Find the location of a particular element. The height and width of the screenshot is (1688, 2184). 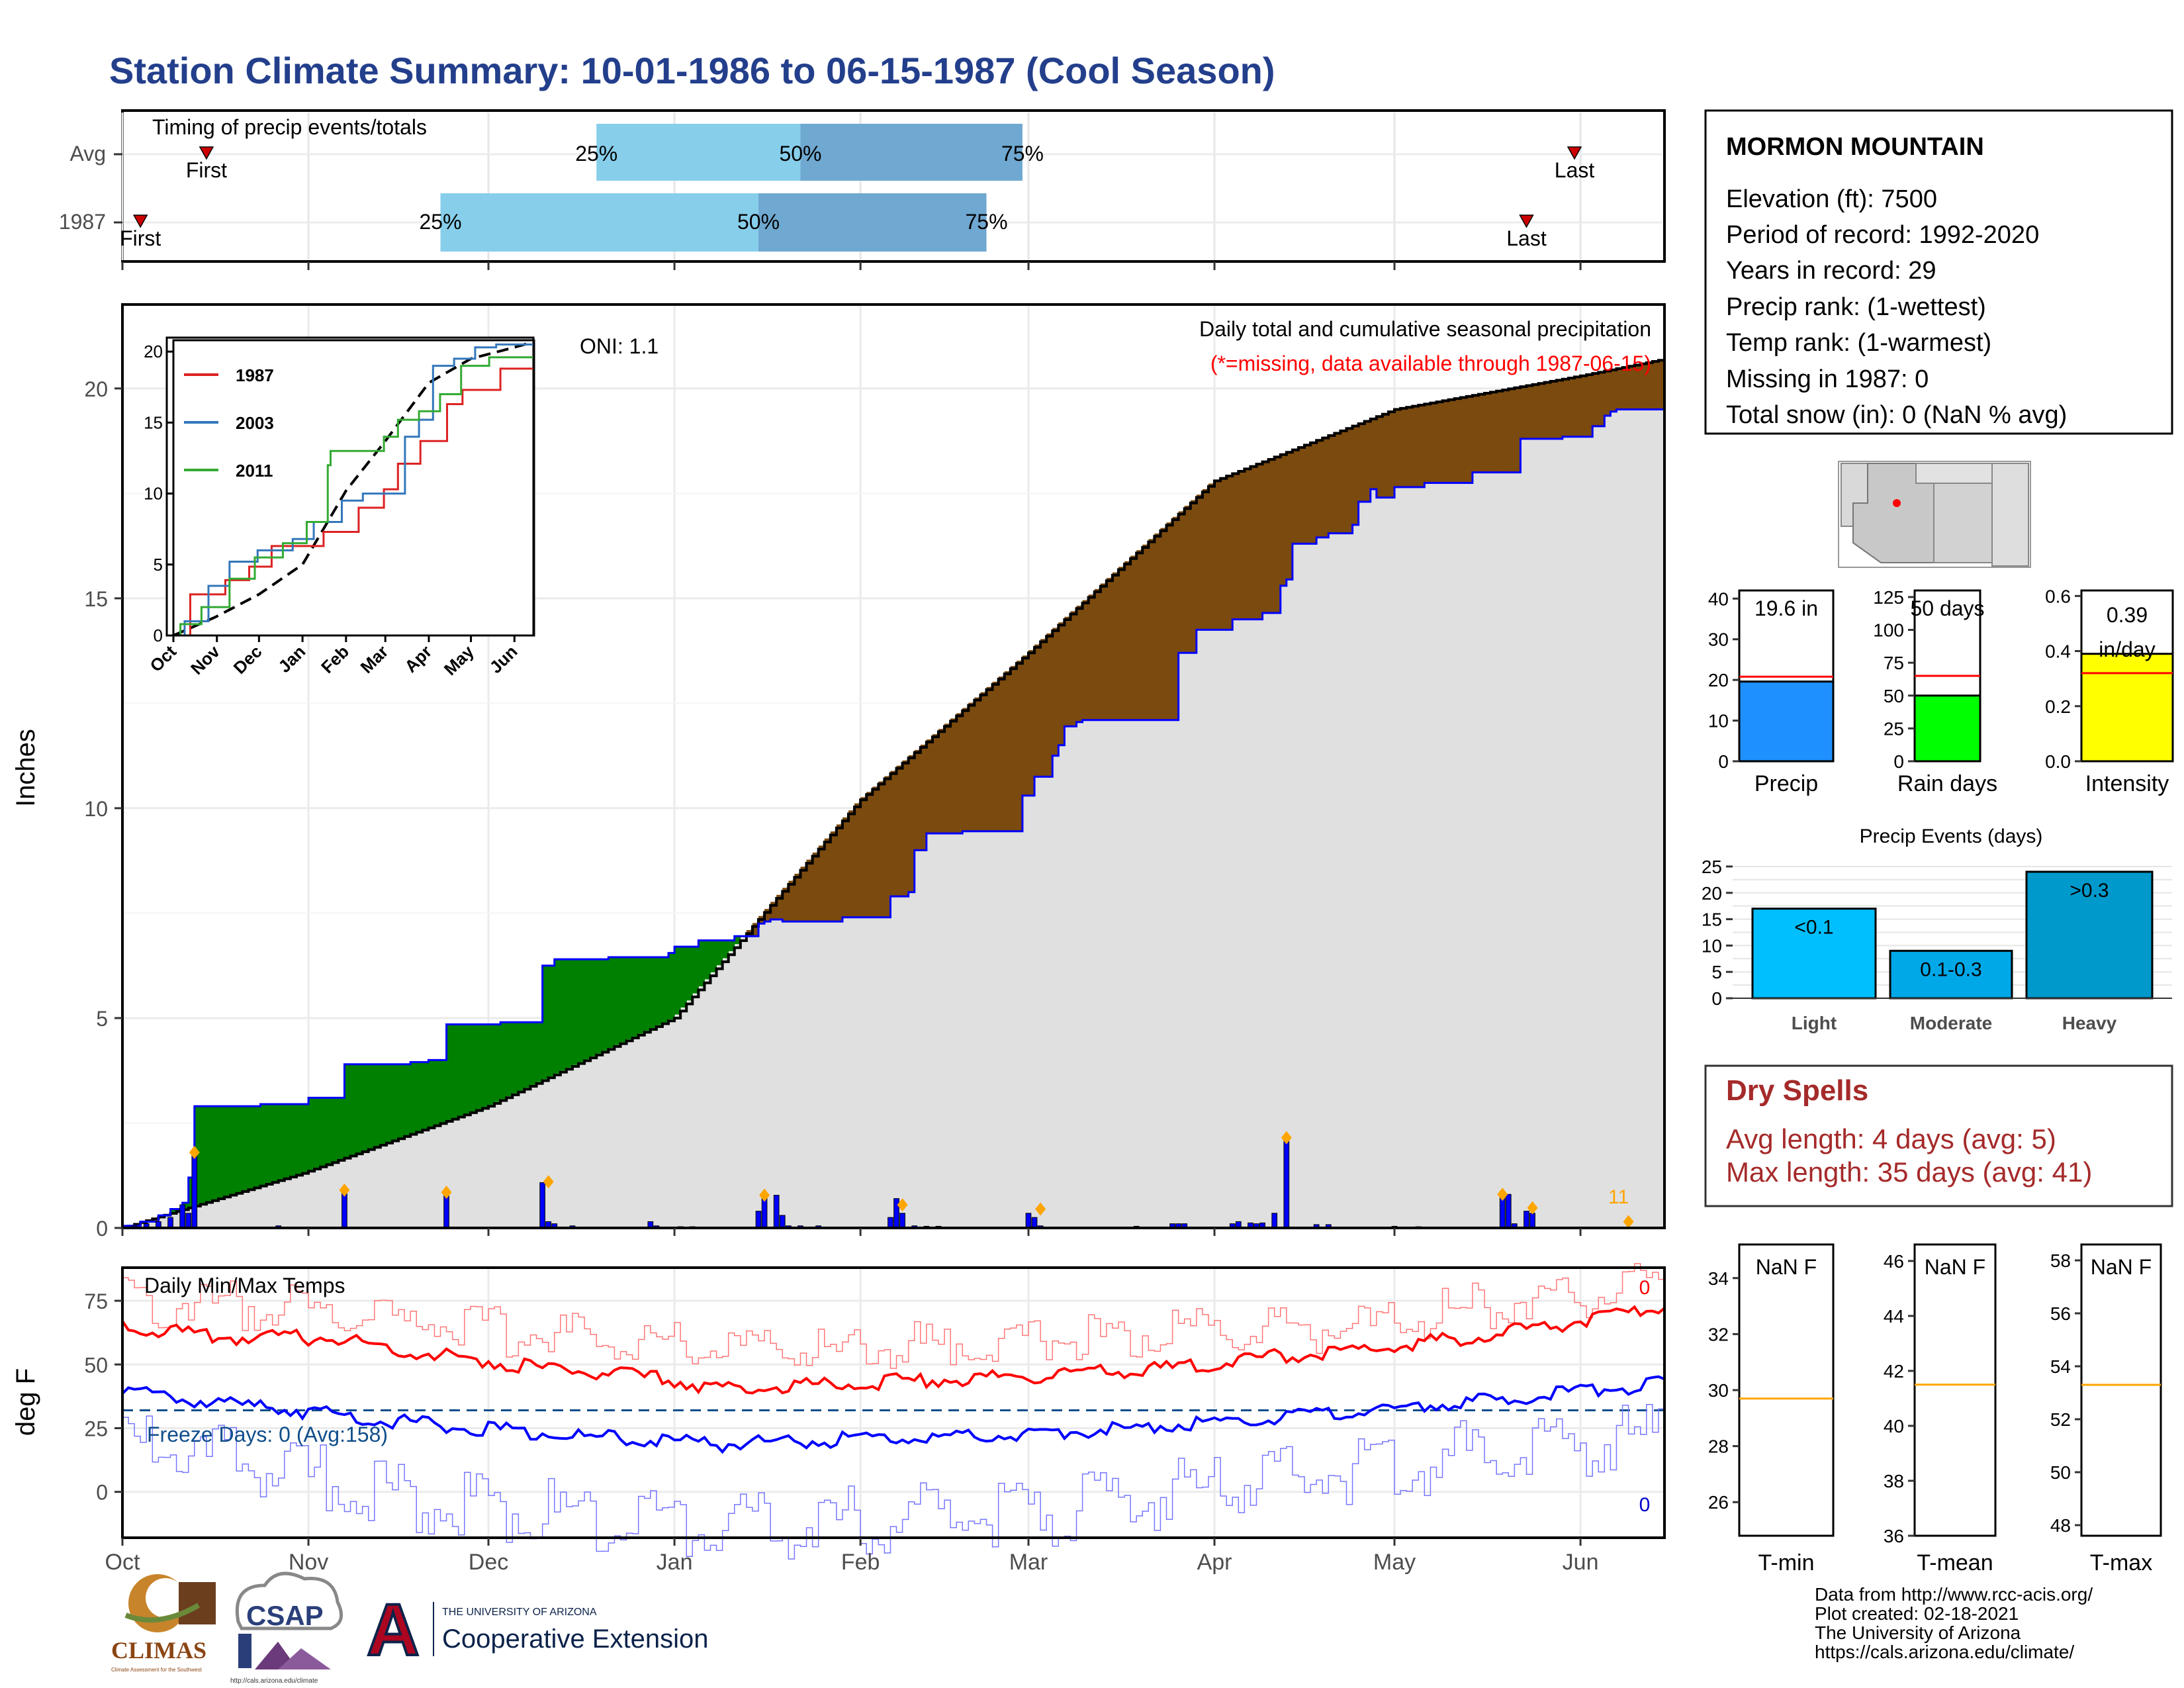

timing-row-label-avg: Avg is located at coordinates (87, 153).